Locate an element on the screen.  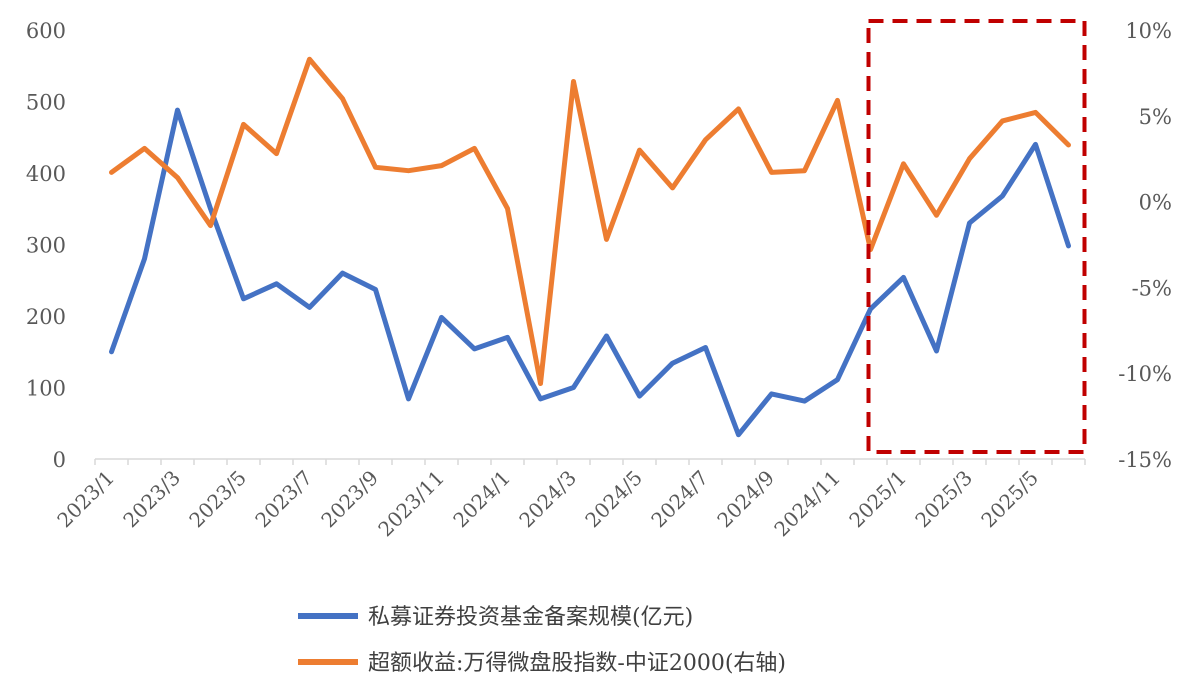
right-axis-tick-label: 0% is located at coordinates (1155, 203).